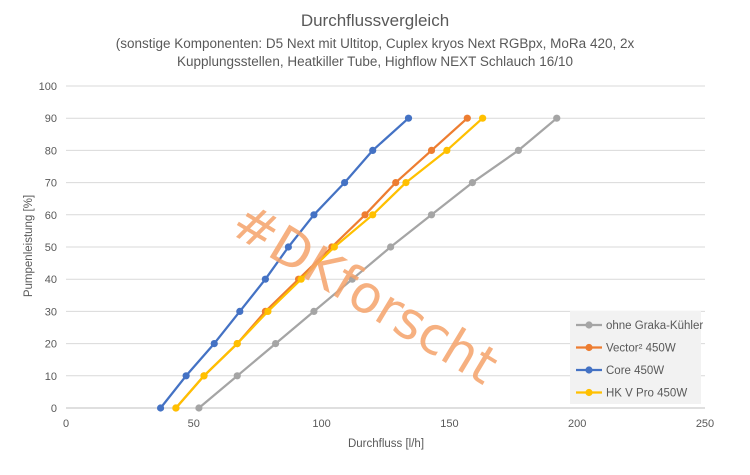  Describe the element at coordinates (654, 326) in the screenshot. I see `legend-label: ohne Graka-Kühler` at that location.